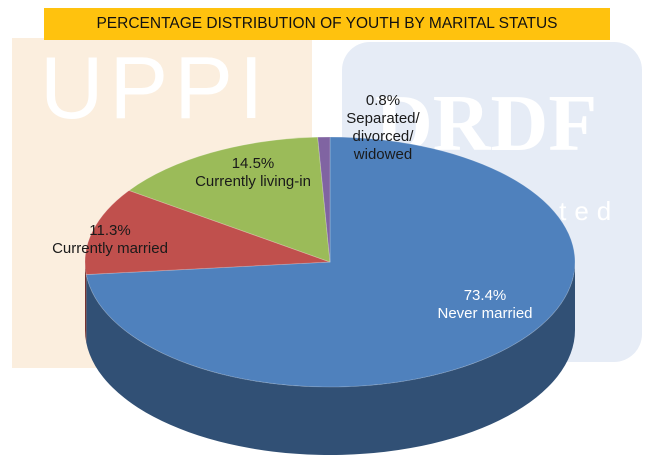 This screenshot has height=464, width=652. Describe the element at coordinates (383, 100) in the screenshot. I see `value-label: 0.8%` at that location.